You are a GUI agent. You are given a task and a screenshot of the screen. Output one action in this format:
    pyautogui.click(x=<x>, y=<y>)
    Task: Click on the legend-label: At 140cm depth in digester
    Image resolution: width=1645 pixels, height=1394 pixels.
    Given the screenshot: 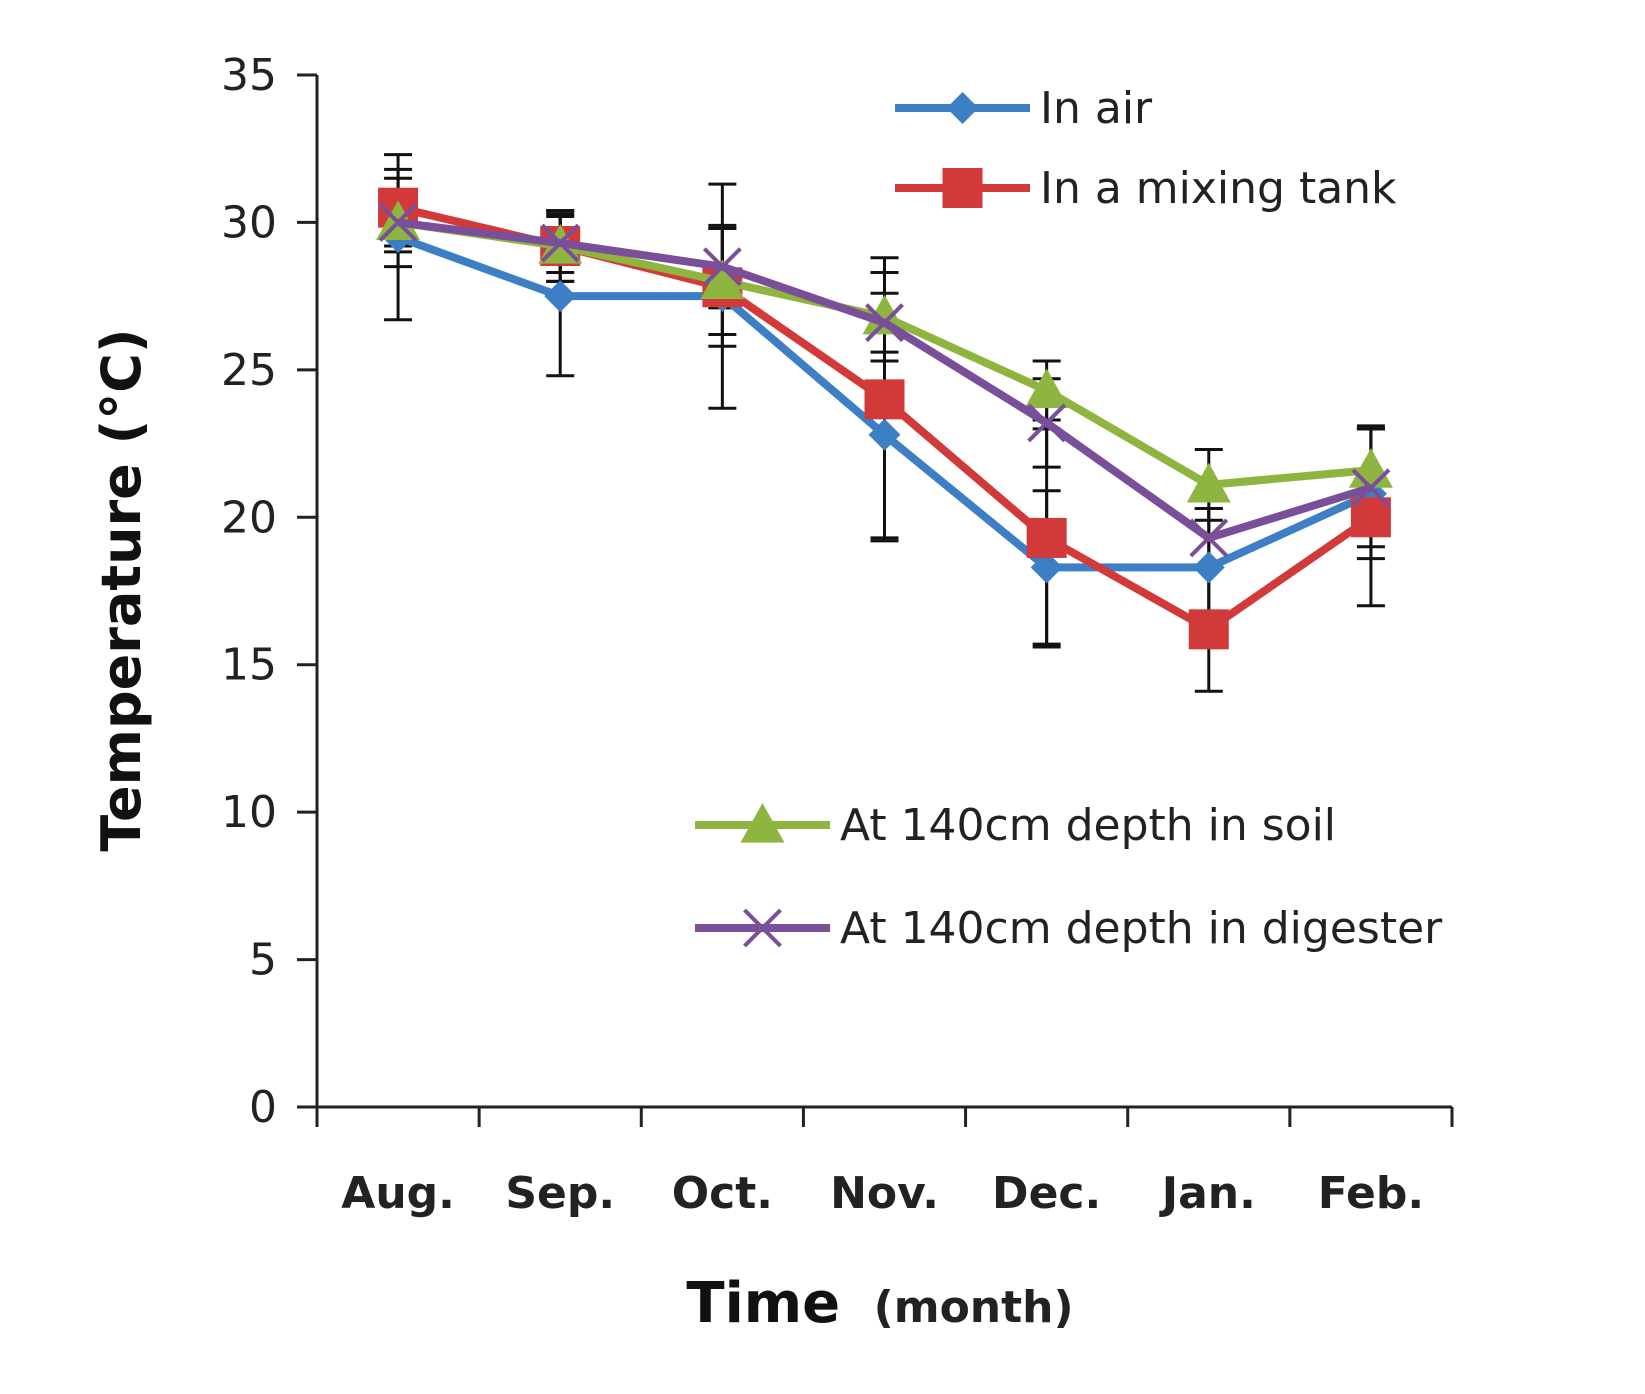 What is the action you would take?
    pyautogui.click(x=1141, y=928)
    